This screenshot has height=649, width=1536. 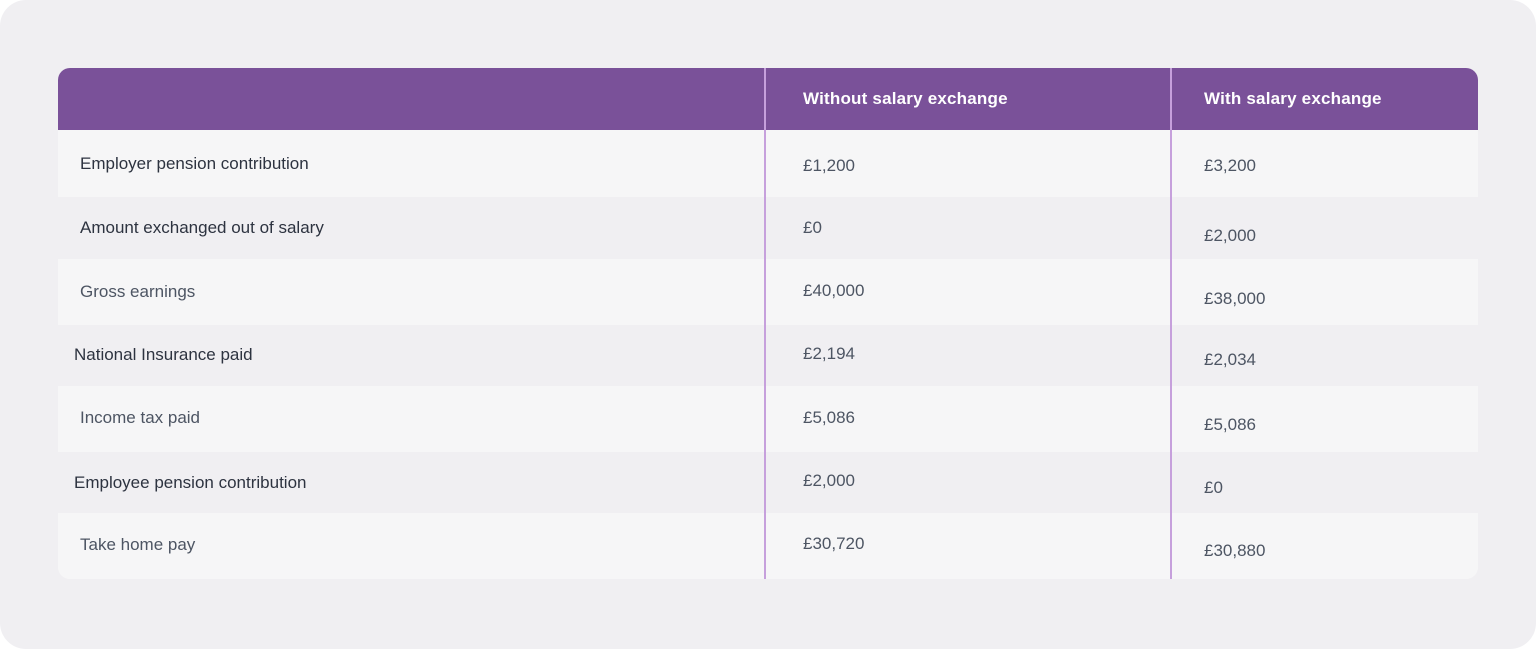 I want to click on row-value-with: £30,880, so click(x=1235, y=550).